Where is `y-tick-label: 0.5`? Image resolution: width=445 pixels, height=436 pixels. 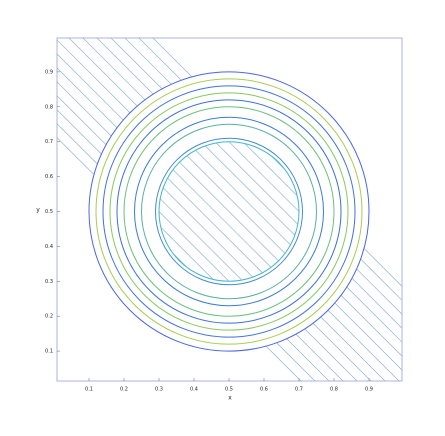 y-tick-label: 0.5 is located at coordinates (49, 212).